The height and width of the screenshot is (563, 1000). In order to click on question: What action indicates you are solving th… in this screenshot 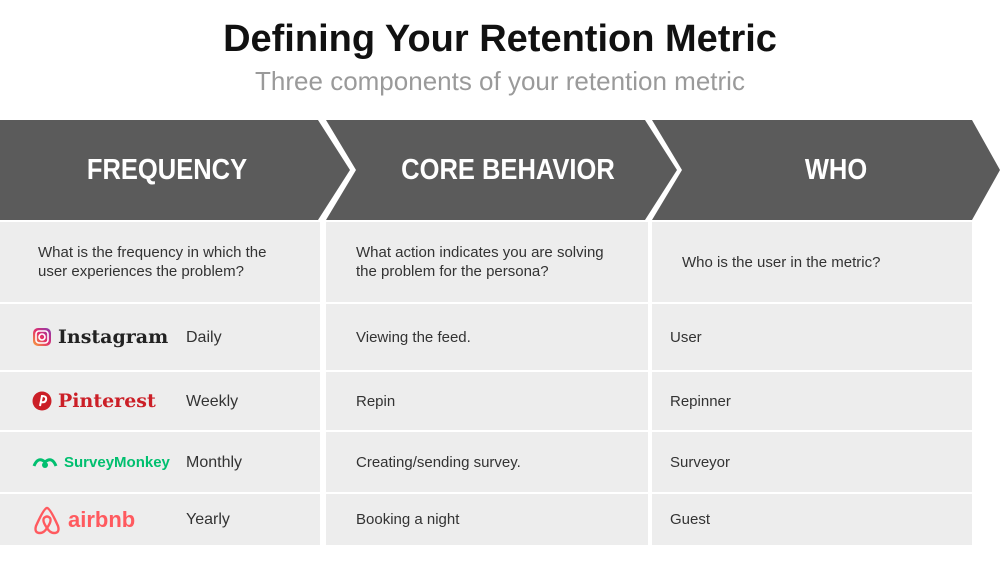, I will do `click(487, 262)`.